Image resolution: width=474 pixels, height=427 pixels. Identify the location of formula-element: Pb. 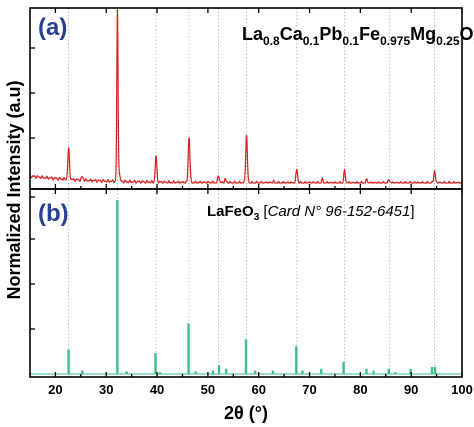
(330, 34).